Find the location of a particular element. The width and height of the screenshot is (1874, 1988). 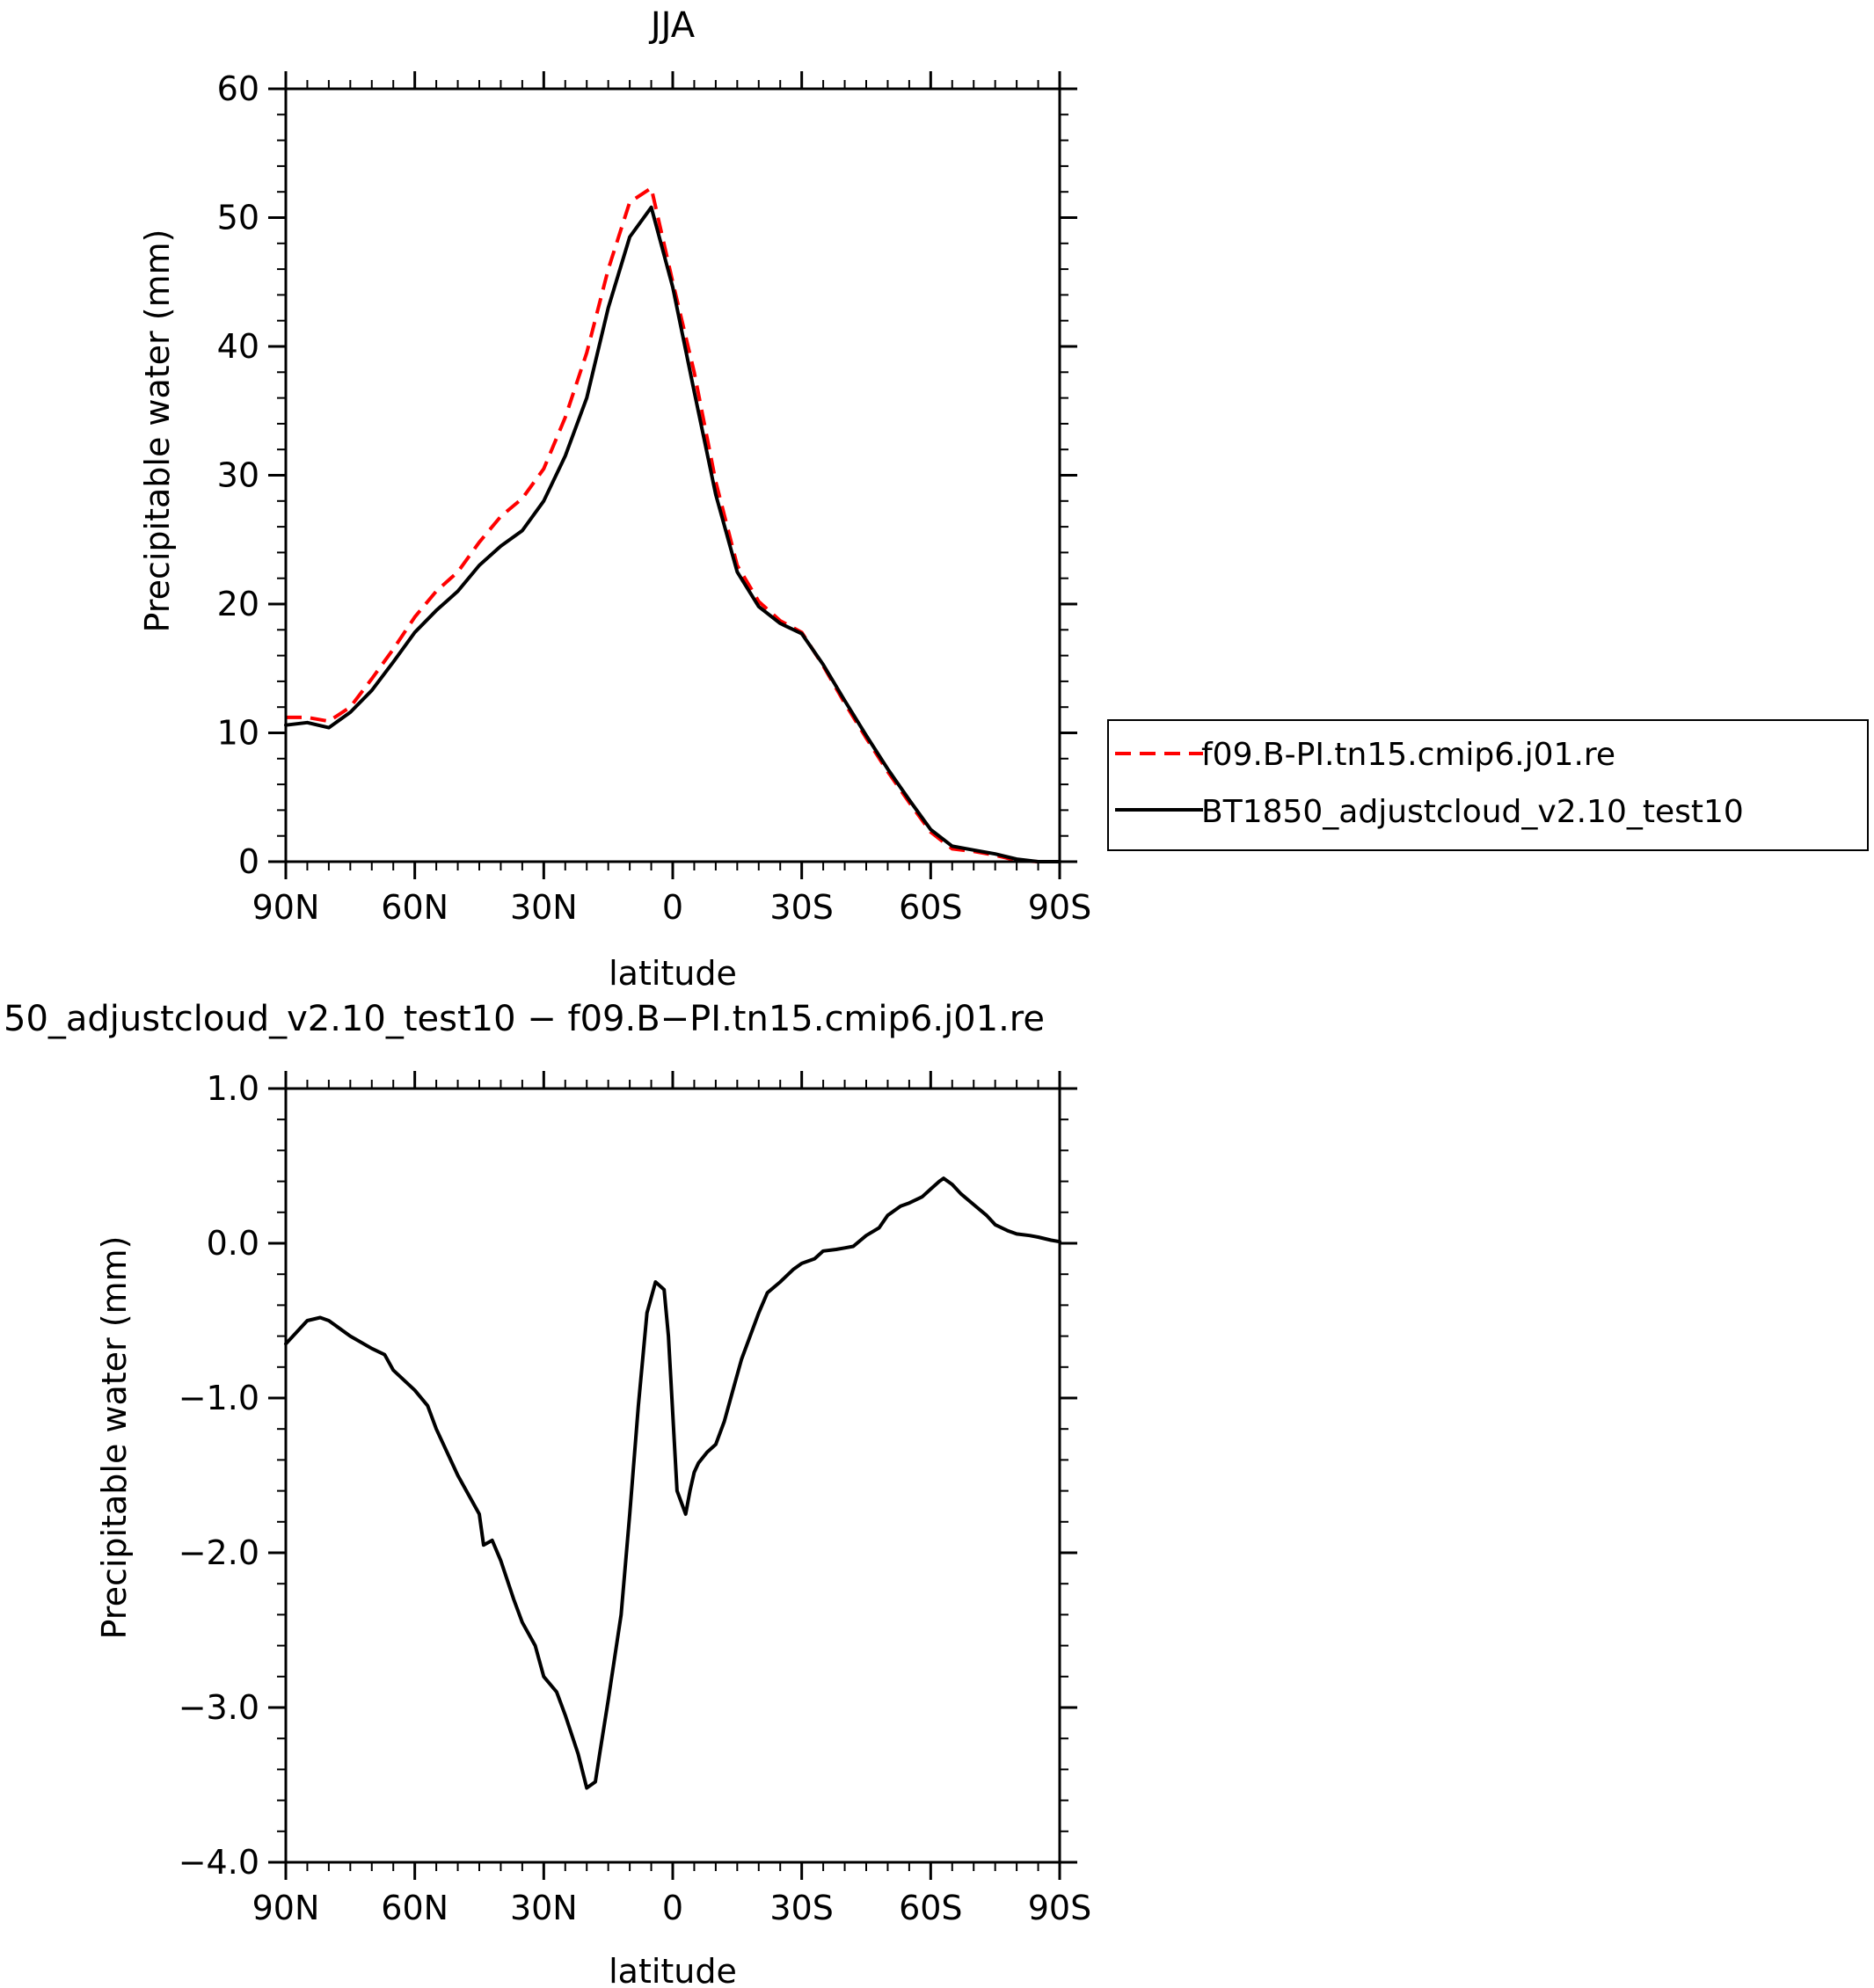

y-tick-label: 30 is located at coordinates (238, 475).